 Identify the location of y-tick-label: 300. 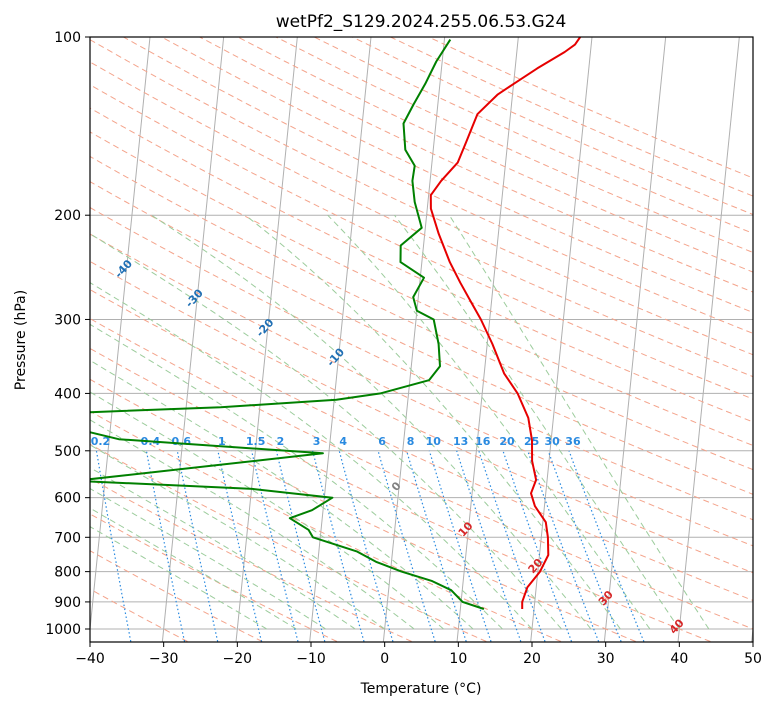
(67, 320).